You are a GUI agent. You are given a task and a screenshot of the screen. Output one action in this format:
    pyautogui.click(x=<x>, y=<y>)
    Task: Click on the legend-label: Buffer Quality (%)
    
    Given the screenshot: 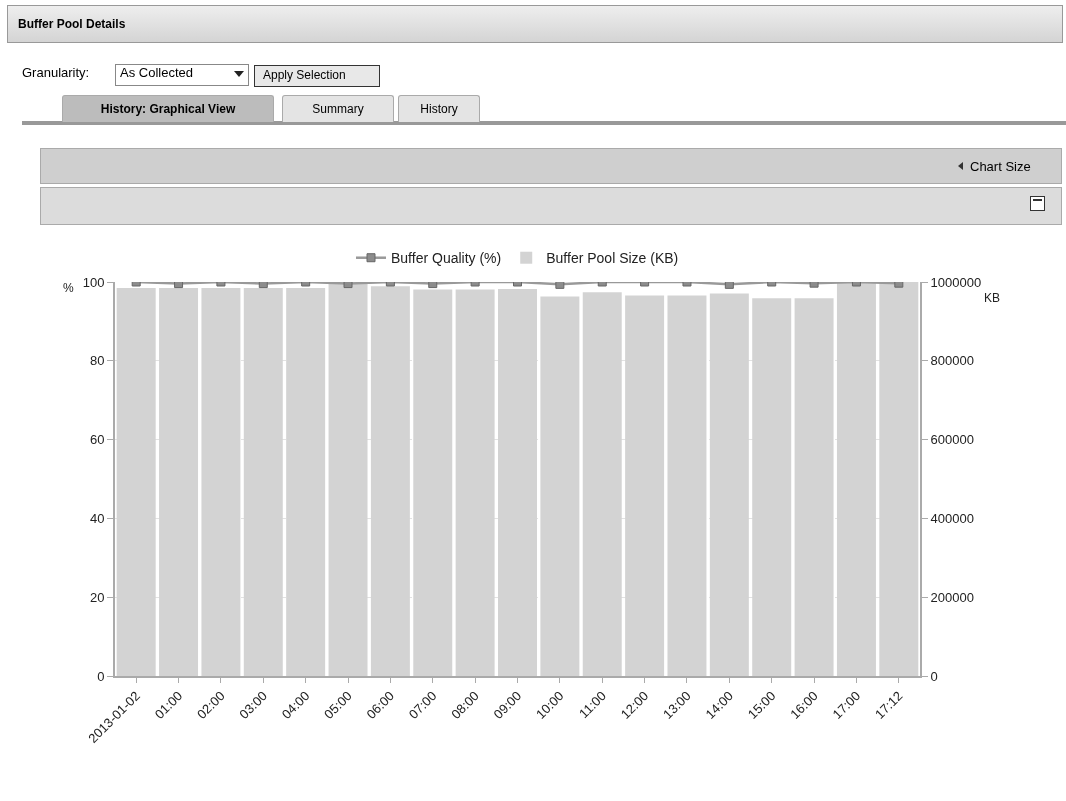 What is the action you would take?
    pyautogui.click(x=446, y=258)
    